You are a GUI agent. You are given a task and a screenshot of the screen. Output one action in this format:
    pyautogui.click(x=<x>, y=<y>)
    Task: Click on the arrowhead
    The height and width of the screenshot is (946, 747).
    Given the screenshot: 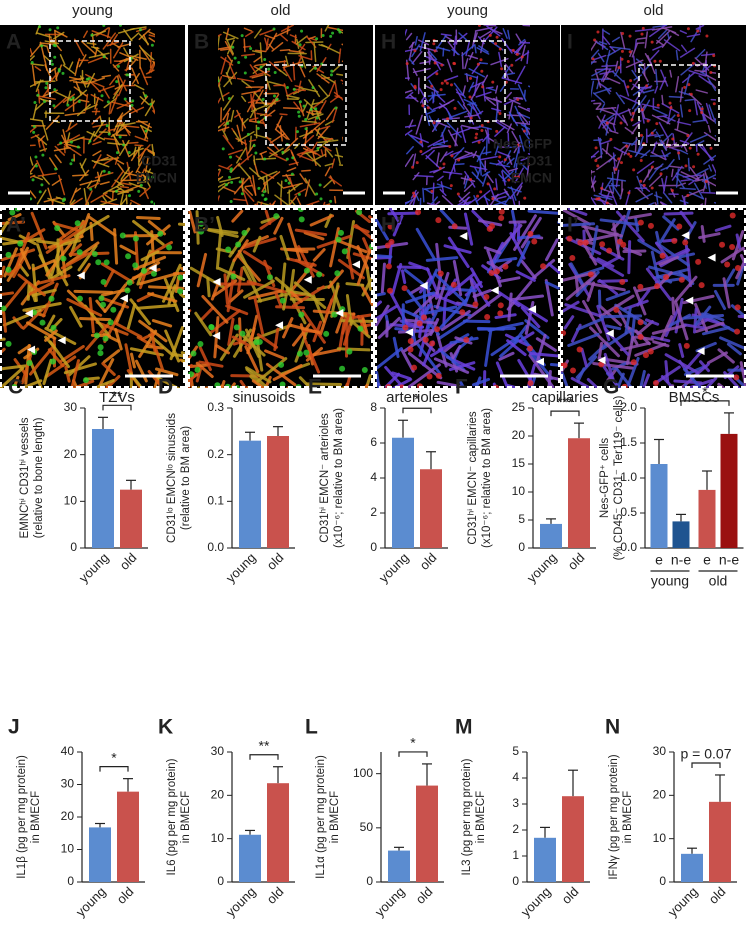 What is the action you would take?
    pyautogui.click(x=711, y=257)
    